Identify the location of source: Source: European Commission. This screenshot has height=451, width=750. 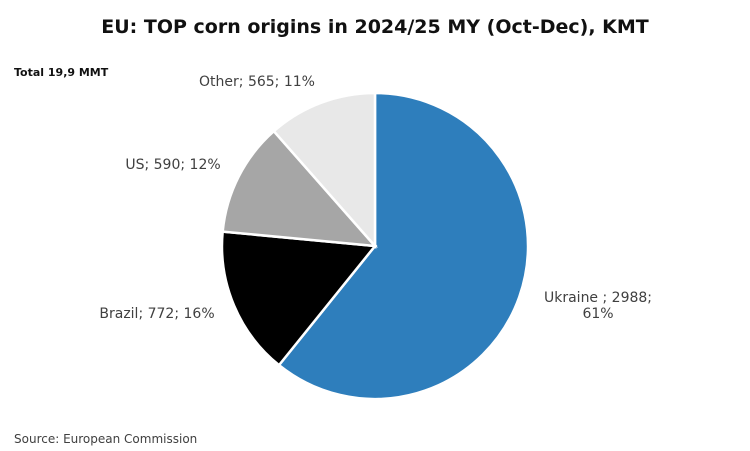
(106, 439).